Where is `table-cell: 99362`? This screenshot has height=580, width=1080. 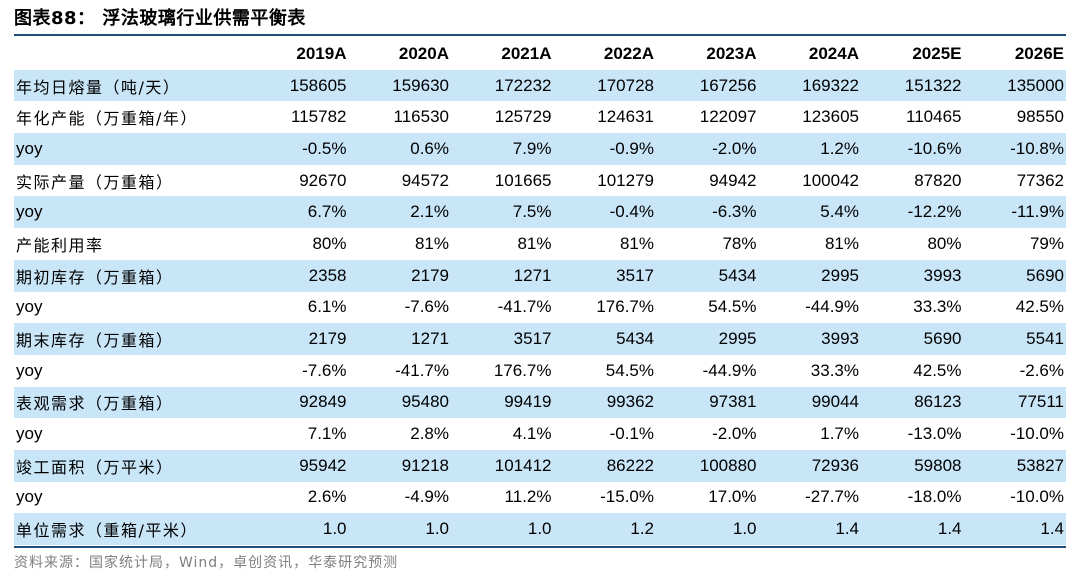
table-cell: 99362 is located at coordinates (630, 402).